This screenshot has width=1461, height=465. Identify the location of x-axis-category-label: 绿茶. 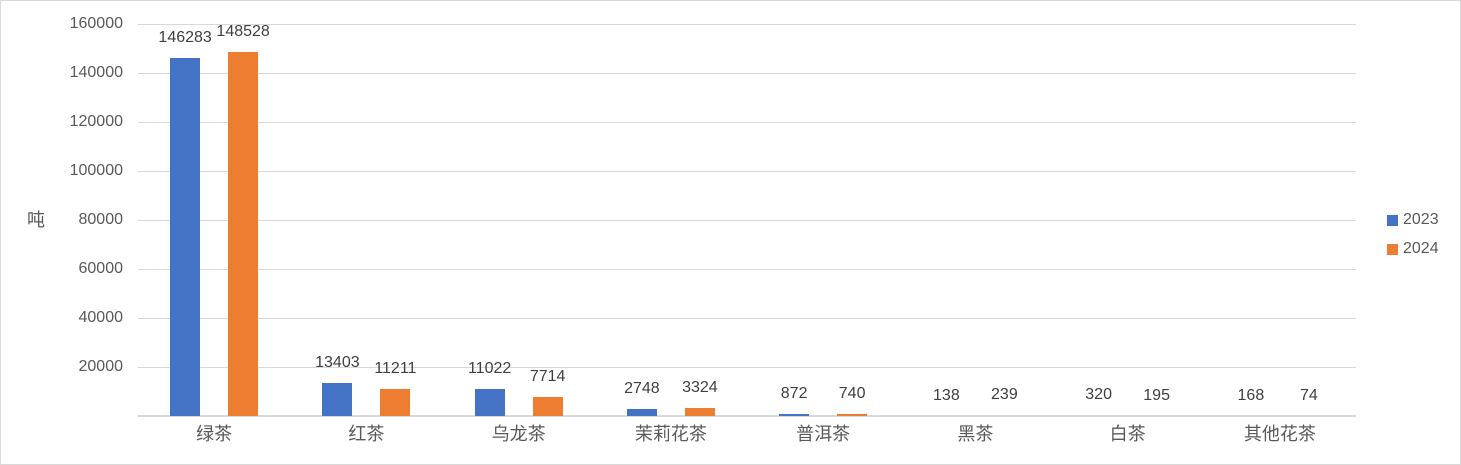
(214, 434).